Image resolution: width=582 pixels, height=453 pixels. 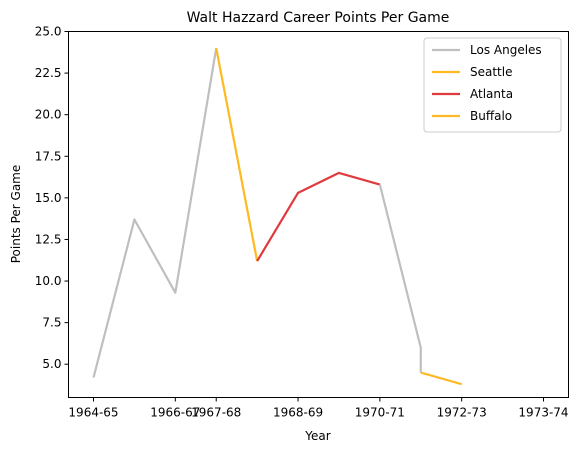 What do you see at coordinates (48, 156) in the screenshot?
I see `y-tick-label: 17.5` at bounding box center [48, 156].